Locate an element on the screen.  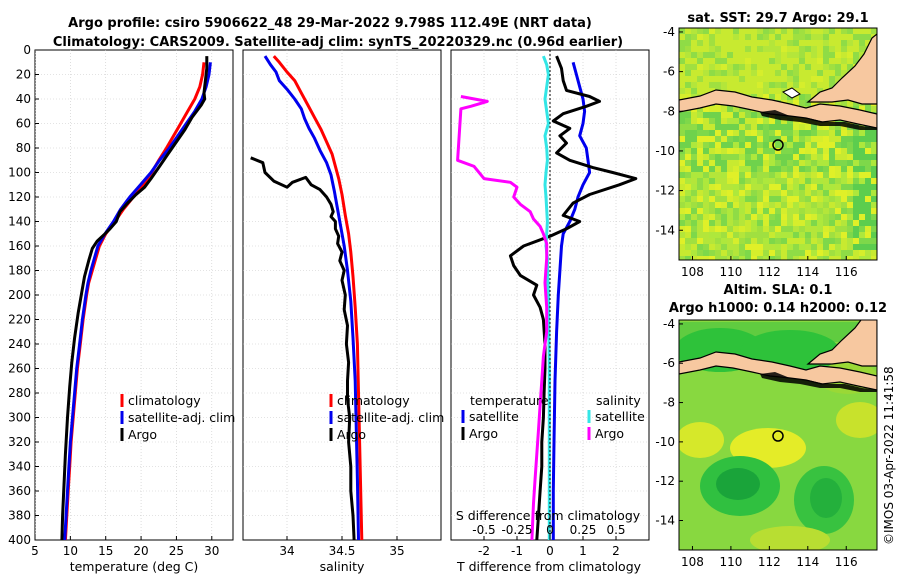
x-tick-label: 0 is located at coordinates (550, 551).